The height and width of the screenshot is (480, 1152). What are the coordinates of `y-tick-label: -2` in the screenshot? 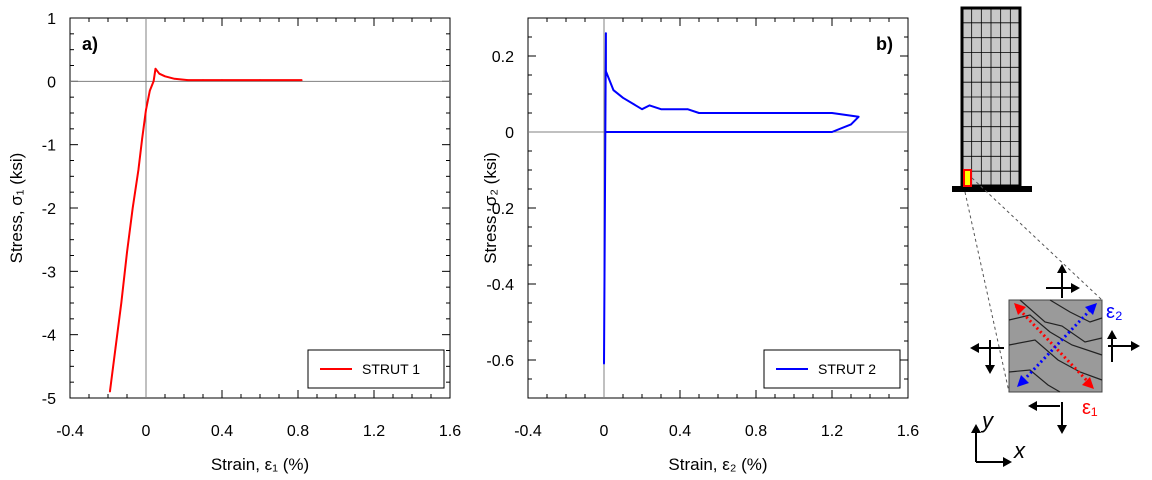 It's located at (49, 209).